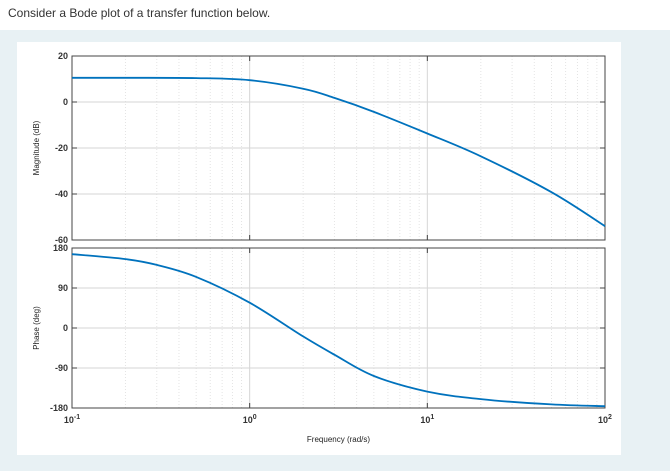 This screenshot has height=471, width=670. Describe the element at coordinates (61, 368) in the screenshot. I see `phase-y-tick-label: -90` at that location.